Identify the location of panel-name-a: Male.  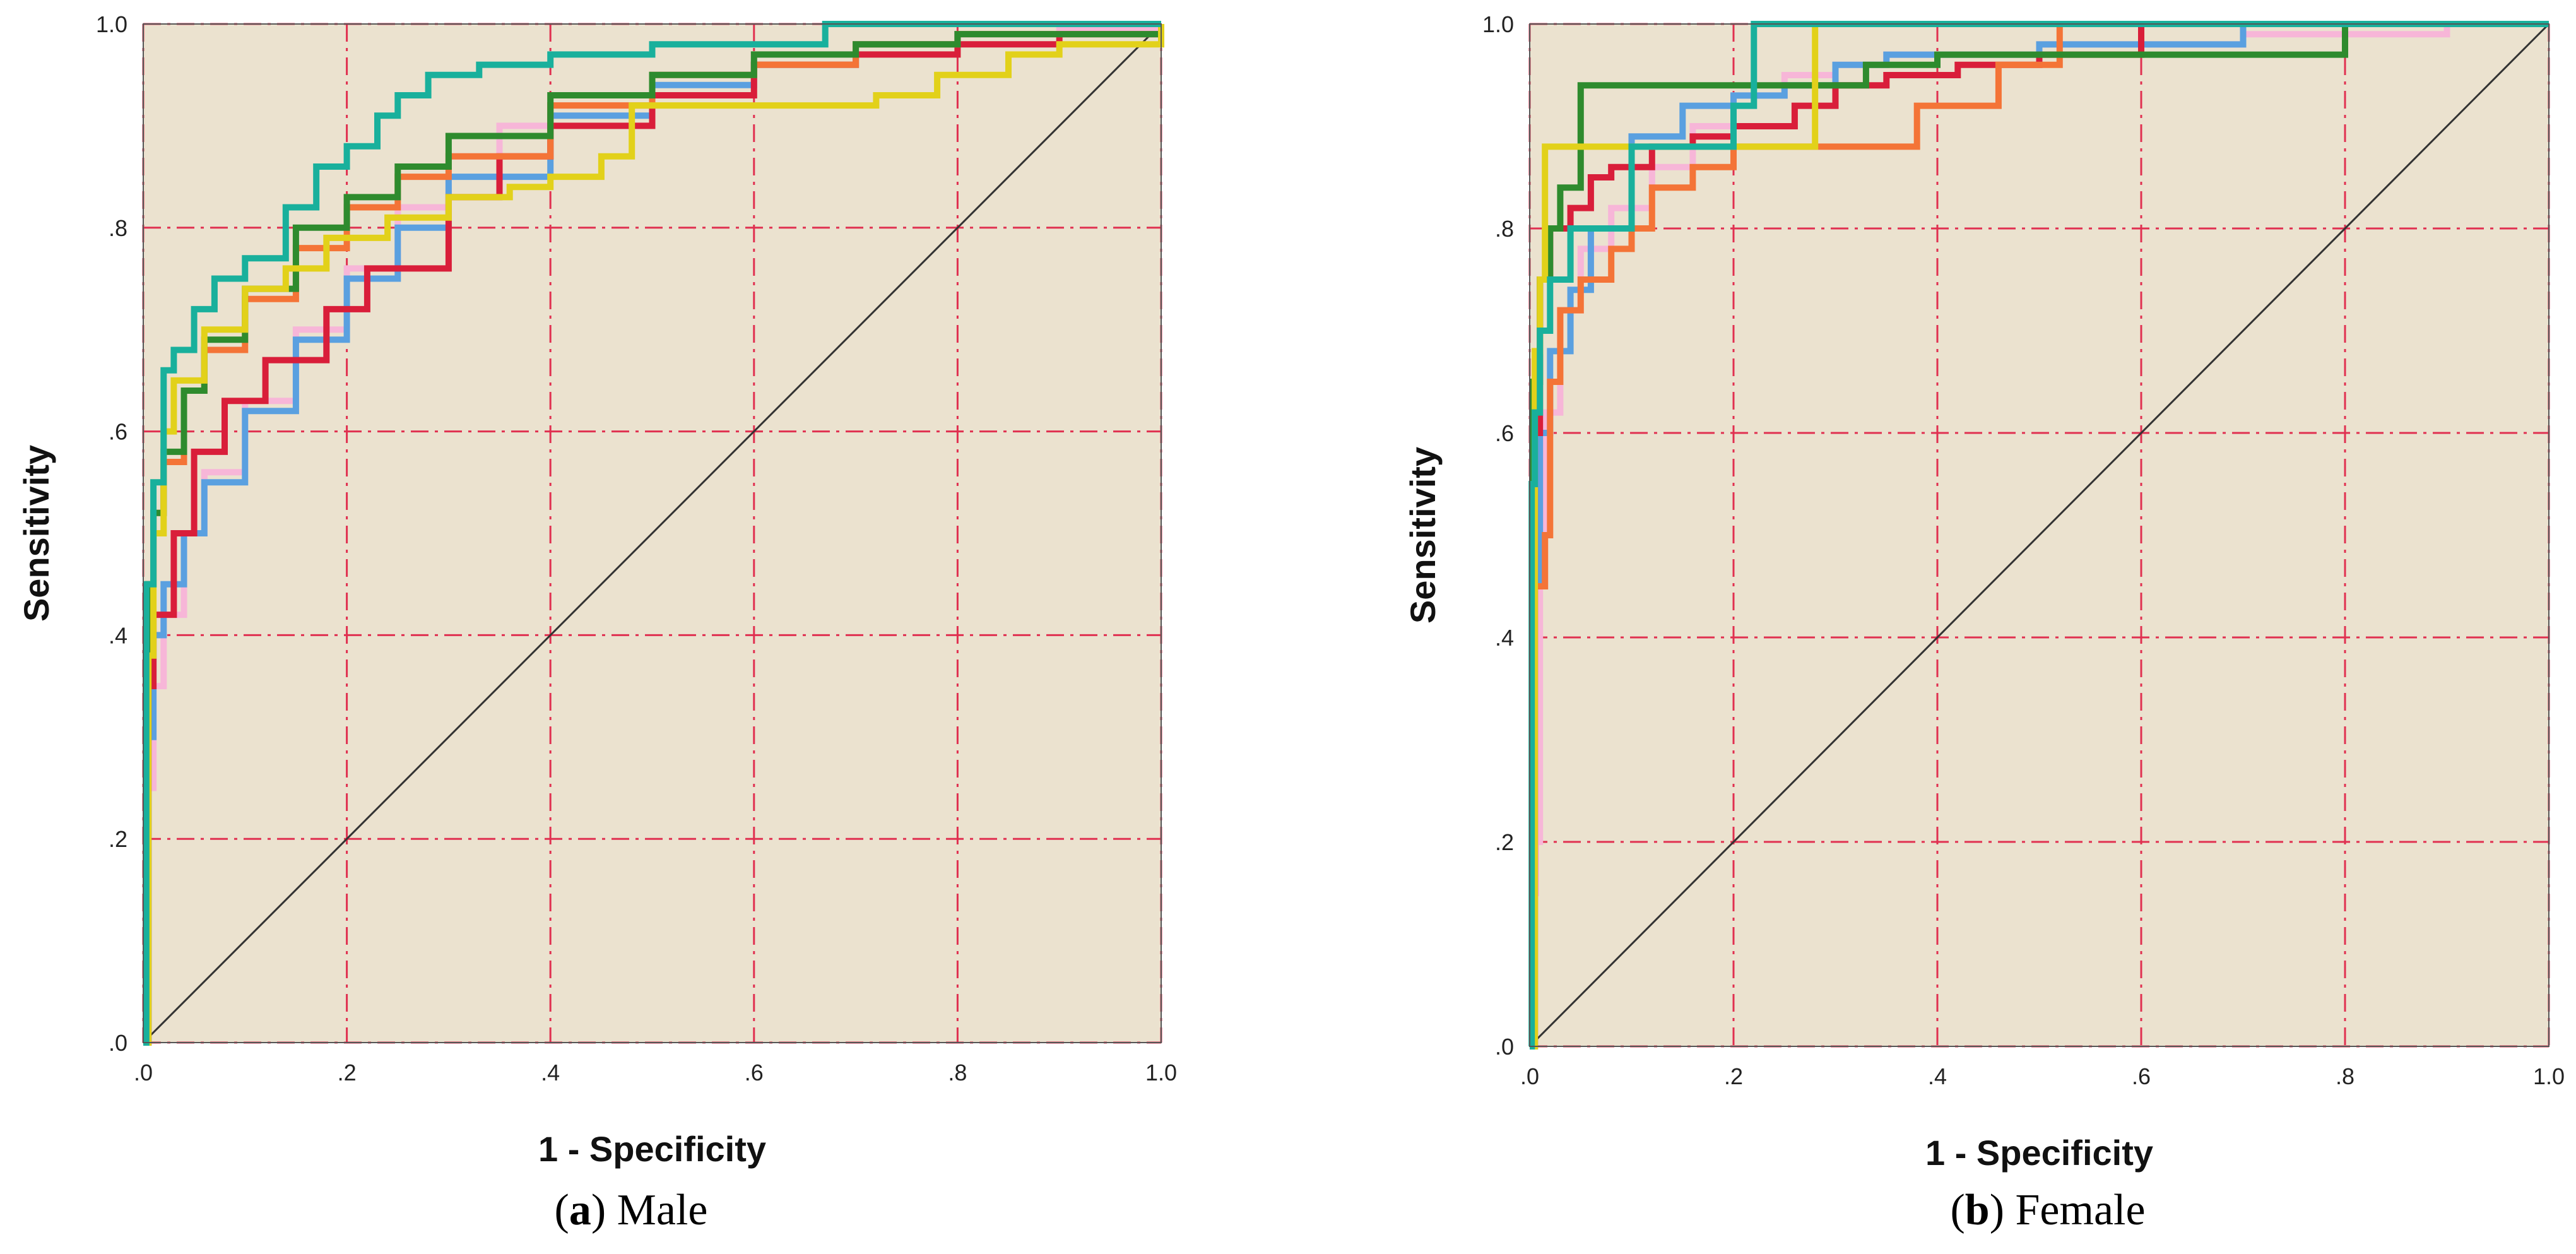
(663, 1210).